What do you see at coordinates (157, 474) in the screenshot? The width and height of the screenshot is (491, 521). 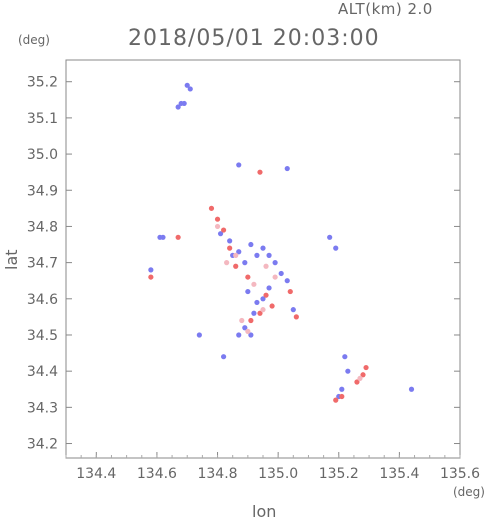 I see `x-tick-label: 134.6` at bounding box center [157, 474].